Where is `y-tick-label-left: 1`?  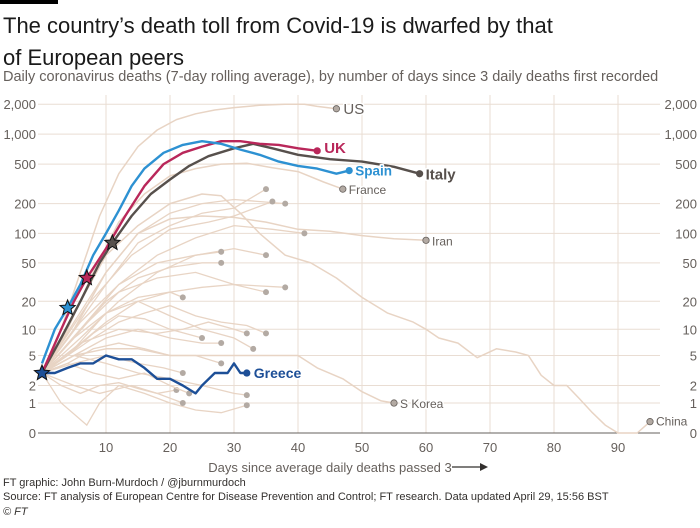 y-tick-label-left: 1 is located at coordinates (32, 403).